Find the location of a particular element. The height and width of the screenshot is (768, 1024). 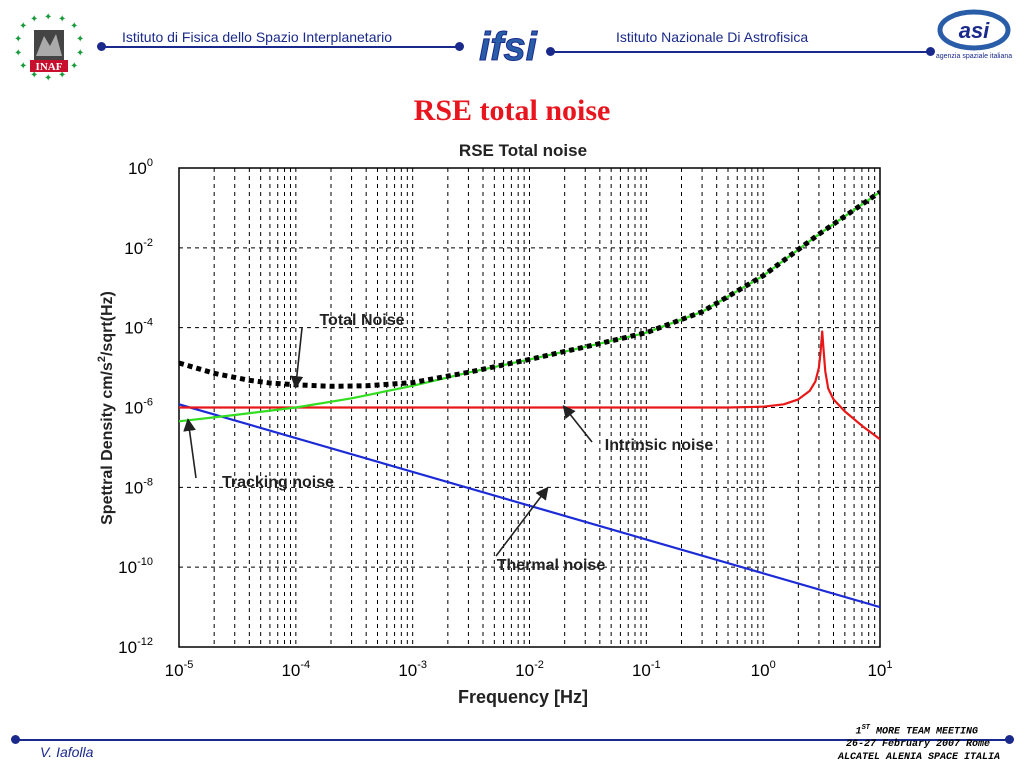

x-tick-label-3: 10⁻² is located at coordinates (529, 669).